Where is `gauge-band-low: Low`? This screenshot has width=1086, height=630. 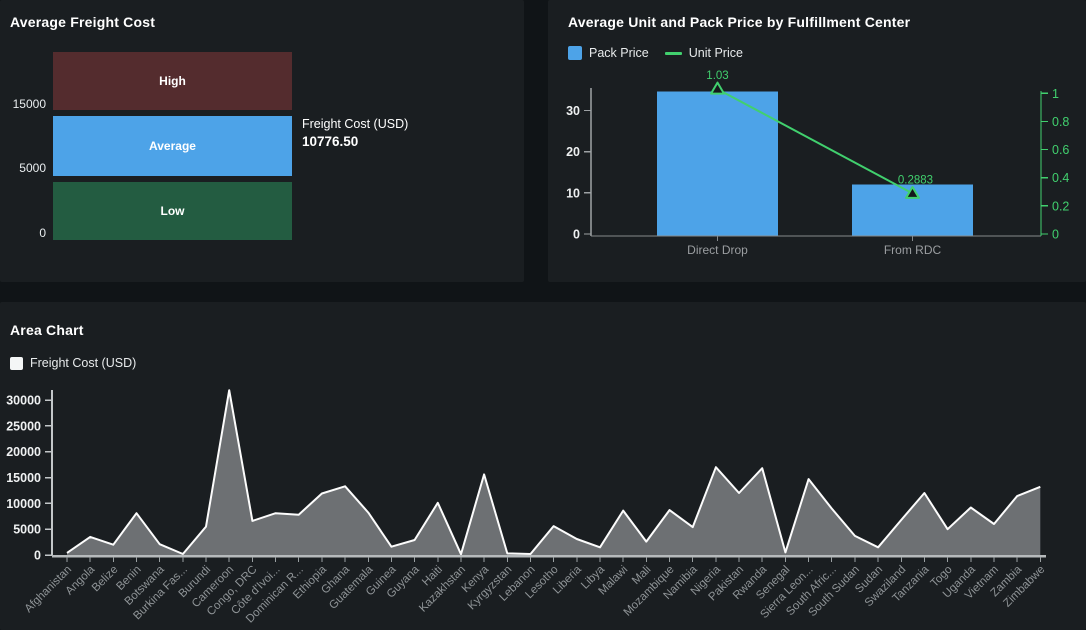
gauge-band-low: Low is located at coordinates (172, 210).